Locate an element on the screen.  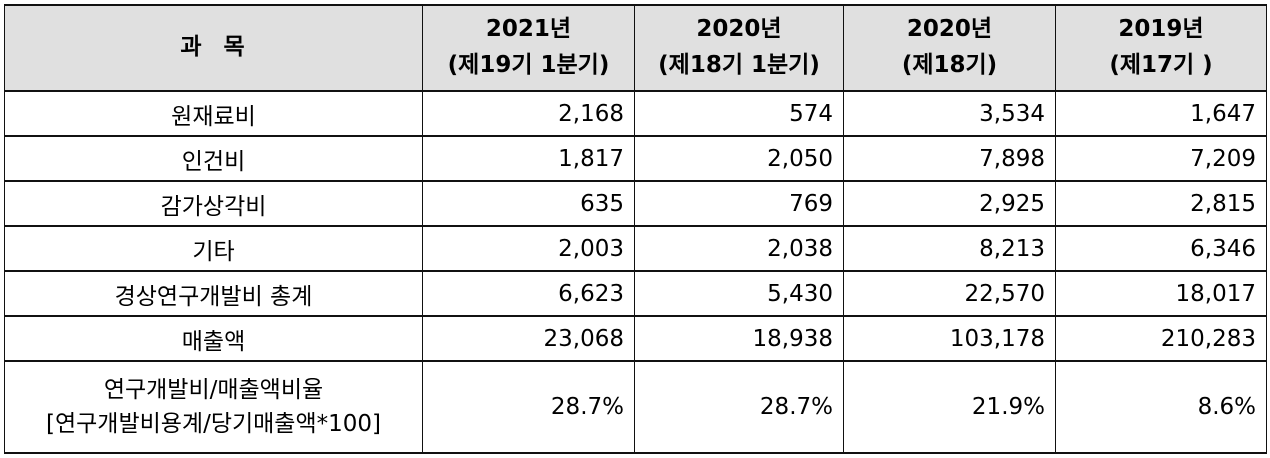
header-year-label: 2019년 is located at coordinates (1161, 29).